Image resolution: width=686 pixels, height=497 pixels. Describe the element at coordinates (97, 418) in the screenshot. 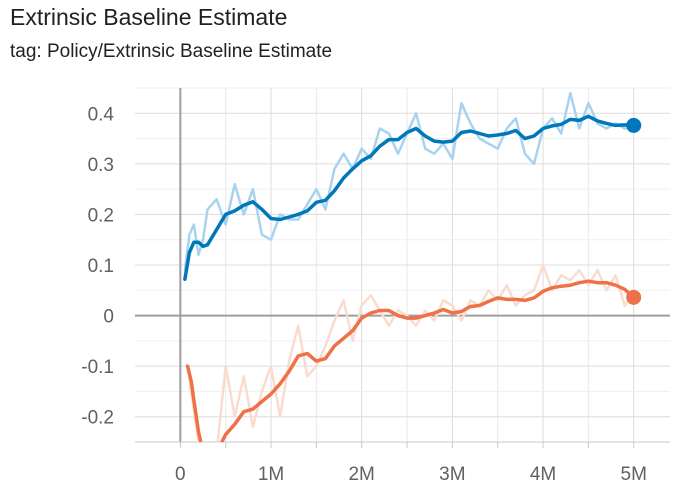

I see `y-tick-label: -0.2` at that location.